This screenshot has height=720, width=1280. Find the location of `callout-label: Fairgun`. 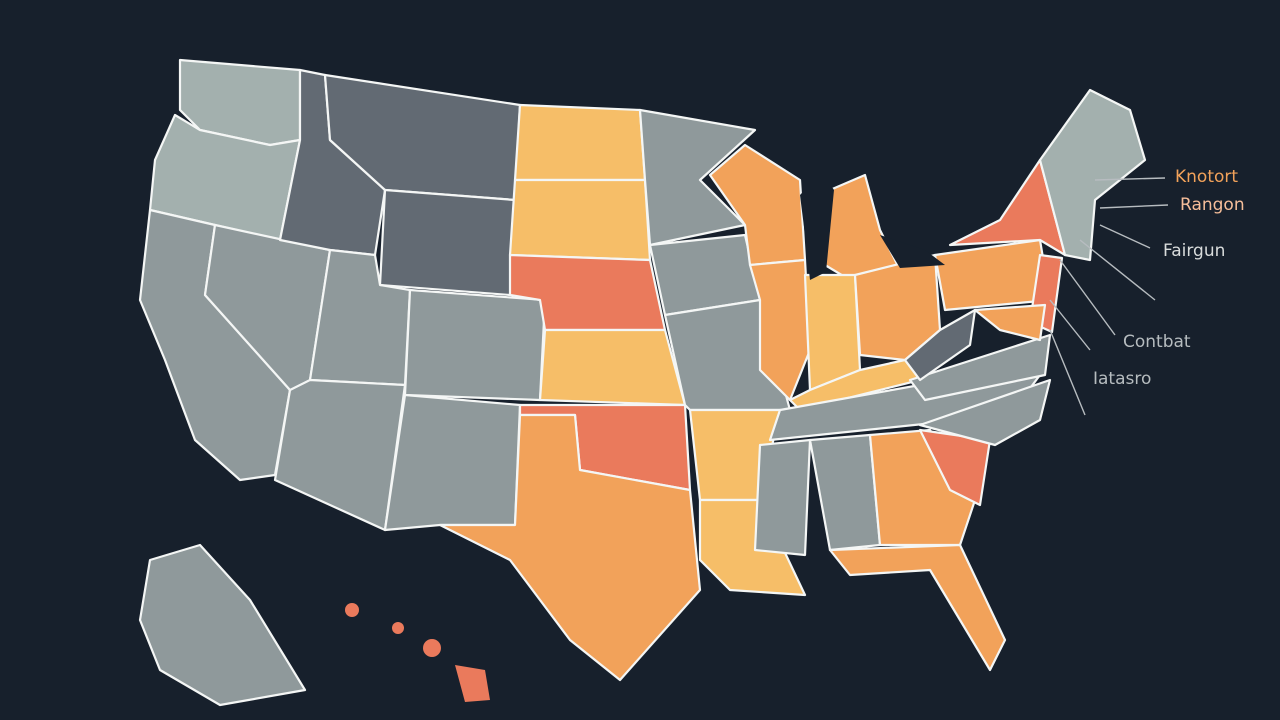

callout-label: Fairgun is located at coordinates (1194, 251).